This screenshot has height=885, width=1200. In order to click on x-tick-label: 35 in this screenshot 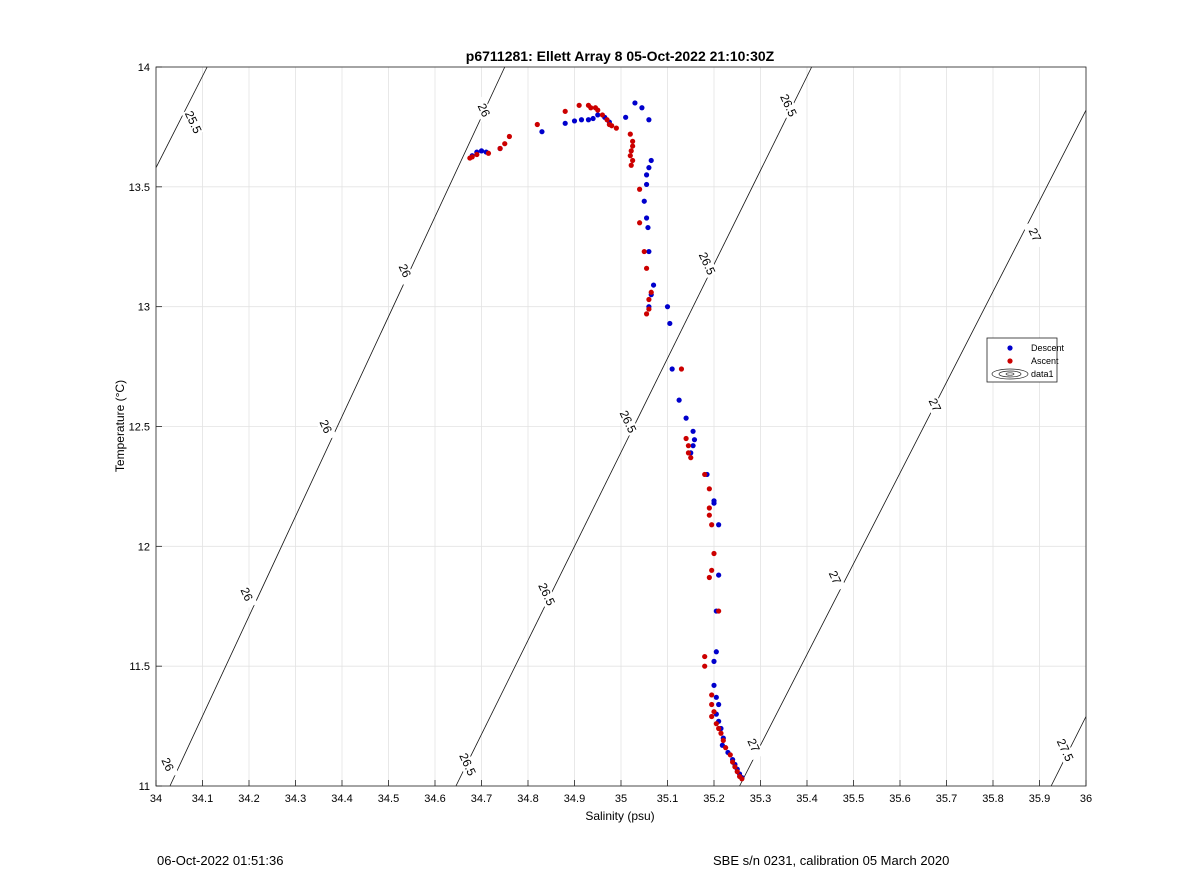, I will do `click(621, 799)`.